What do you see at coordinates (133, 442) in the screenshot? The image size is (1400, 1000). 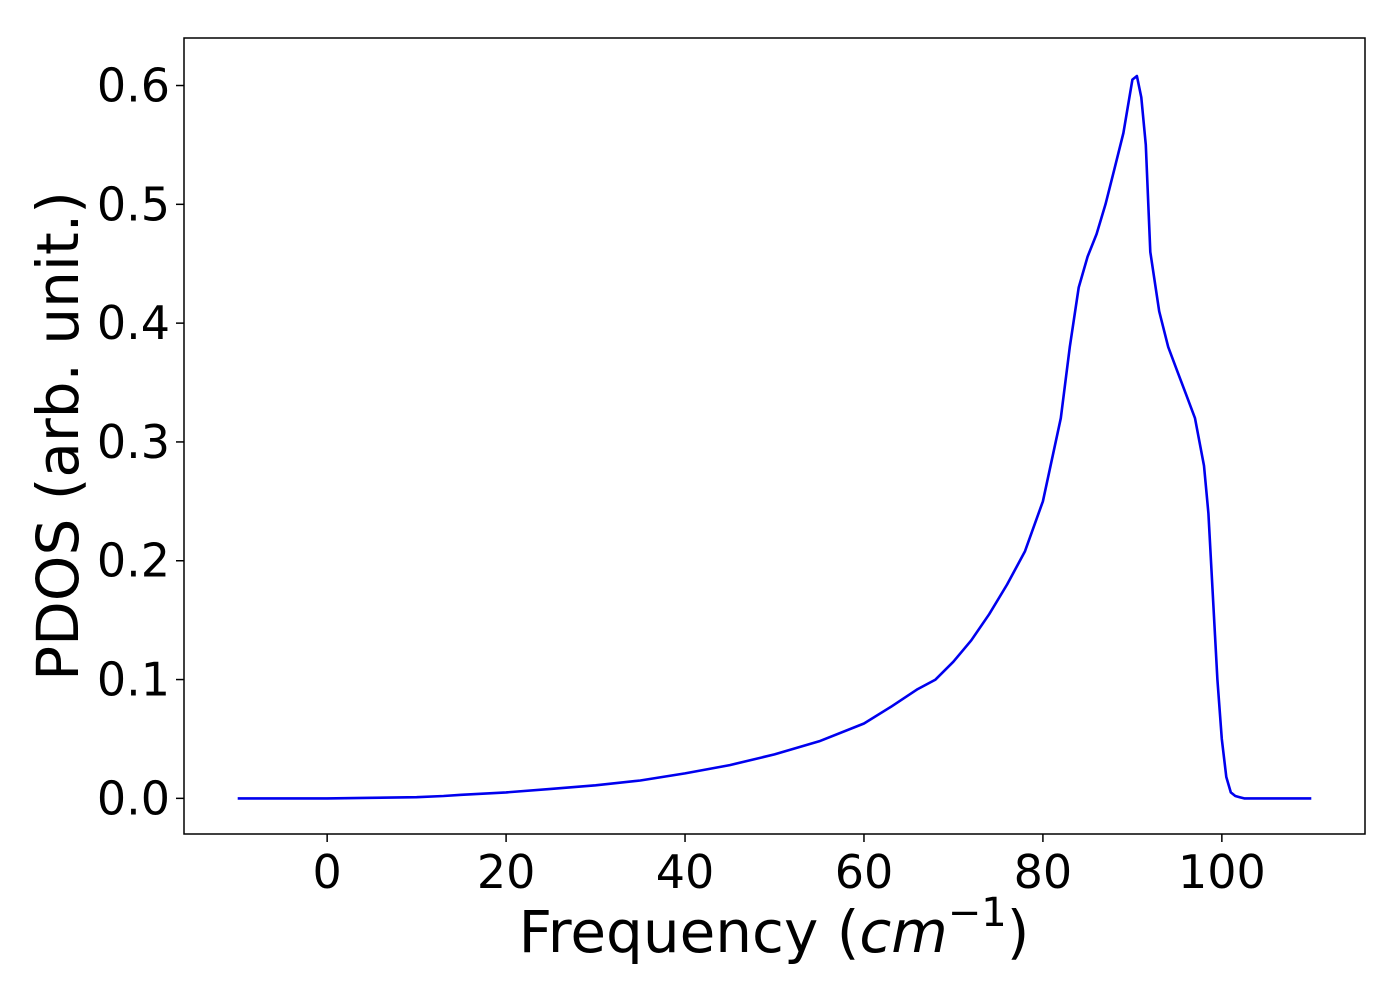 I see `y-tick-label: 0.3` at bounding box center [133, 442].